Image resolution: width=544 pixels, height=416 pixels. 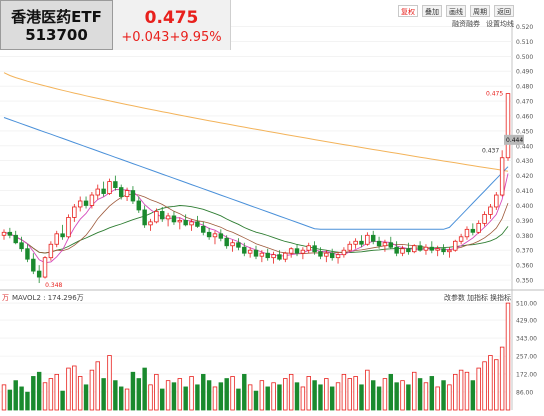 I want to click on price-tick-label: 0.360, so click(x=524, y=266).